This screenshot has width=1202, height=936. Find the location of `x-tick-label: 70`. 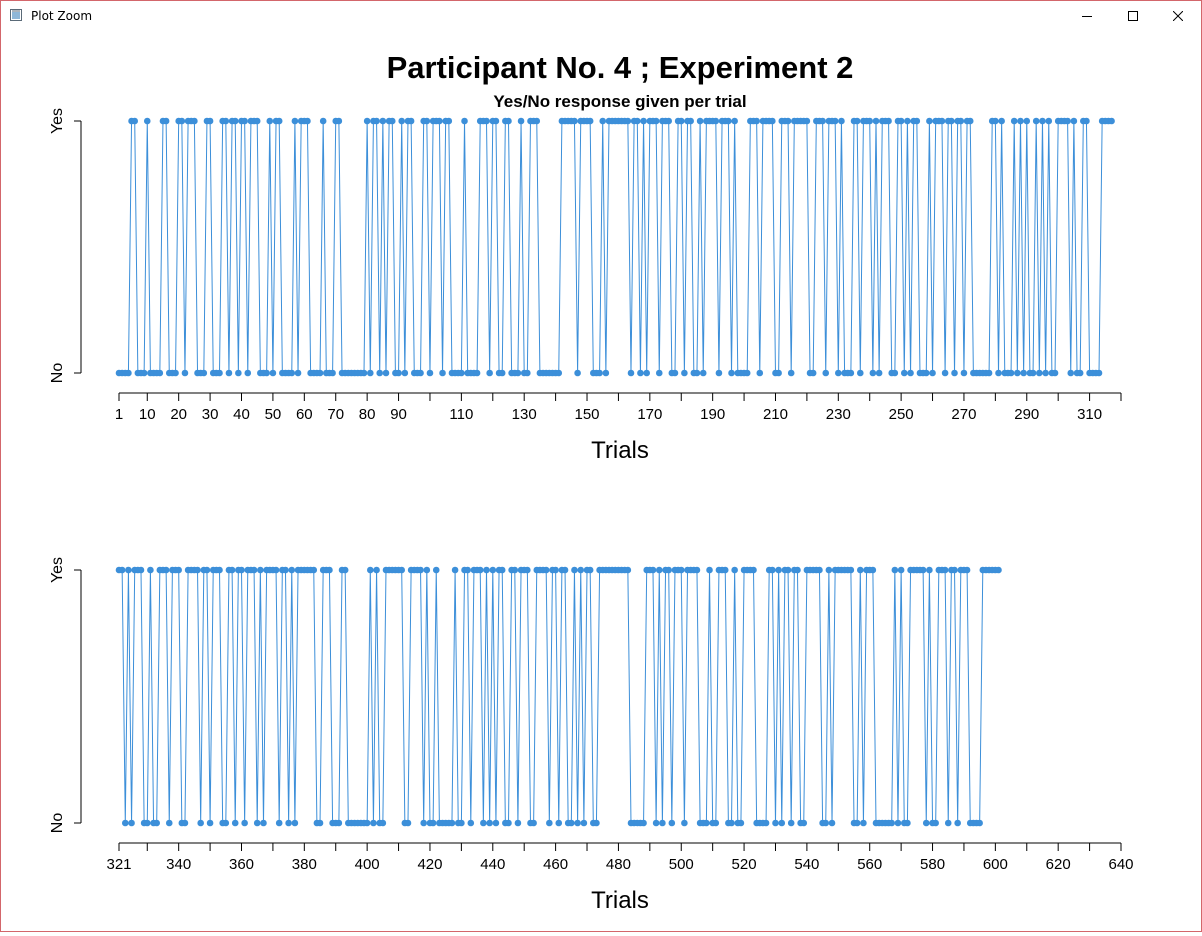

x-tick-label: 70 is located at coordinates (335, 414).